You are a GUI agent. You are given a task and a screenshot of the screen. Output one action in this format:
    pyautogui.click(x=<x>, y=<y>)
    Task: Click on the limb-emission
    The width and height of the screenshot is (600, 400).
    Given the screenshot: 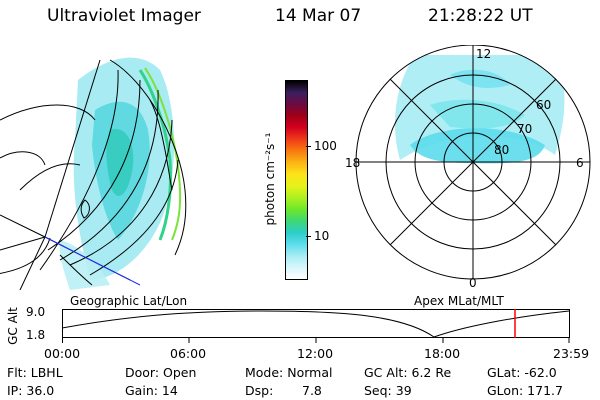 What is the action you would take?
    pyautogui.click(x=155, y=155)
    